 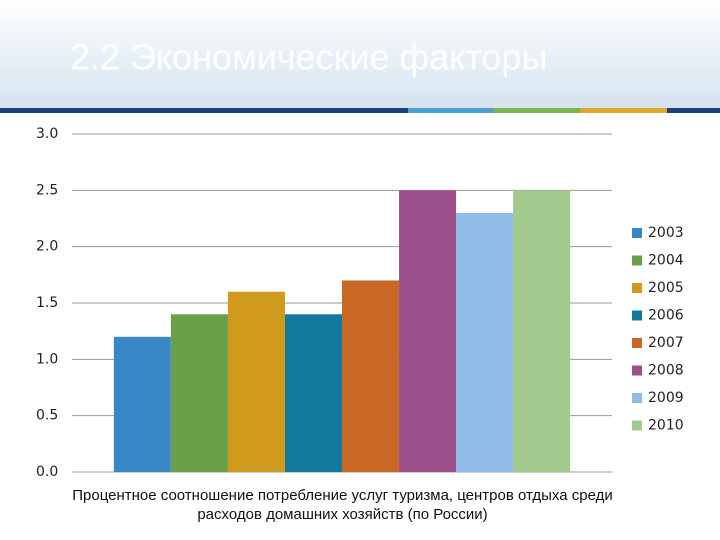 What do you see at coordinates (47, 416) in the screenshot?
I see `y-tick-label: 0.5` at bounding box center [47, 416].